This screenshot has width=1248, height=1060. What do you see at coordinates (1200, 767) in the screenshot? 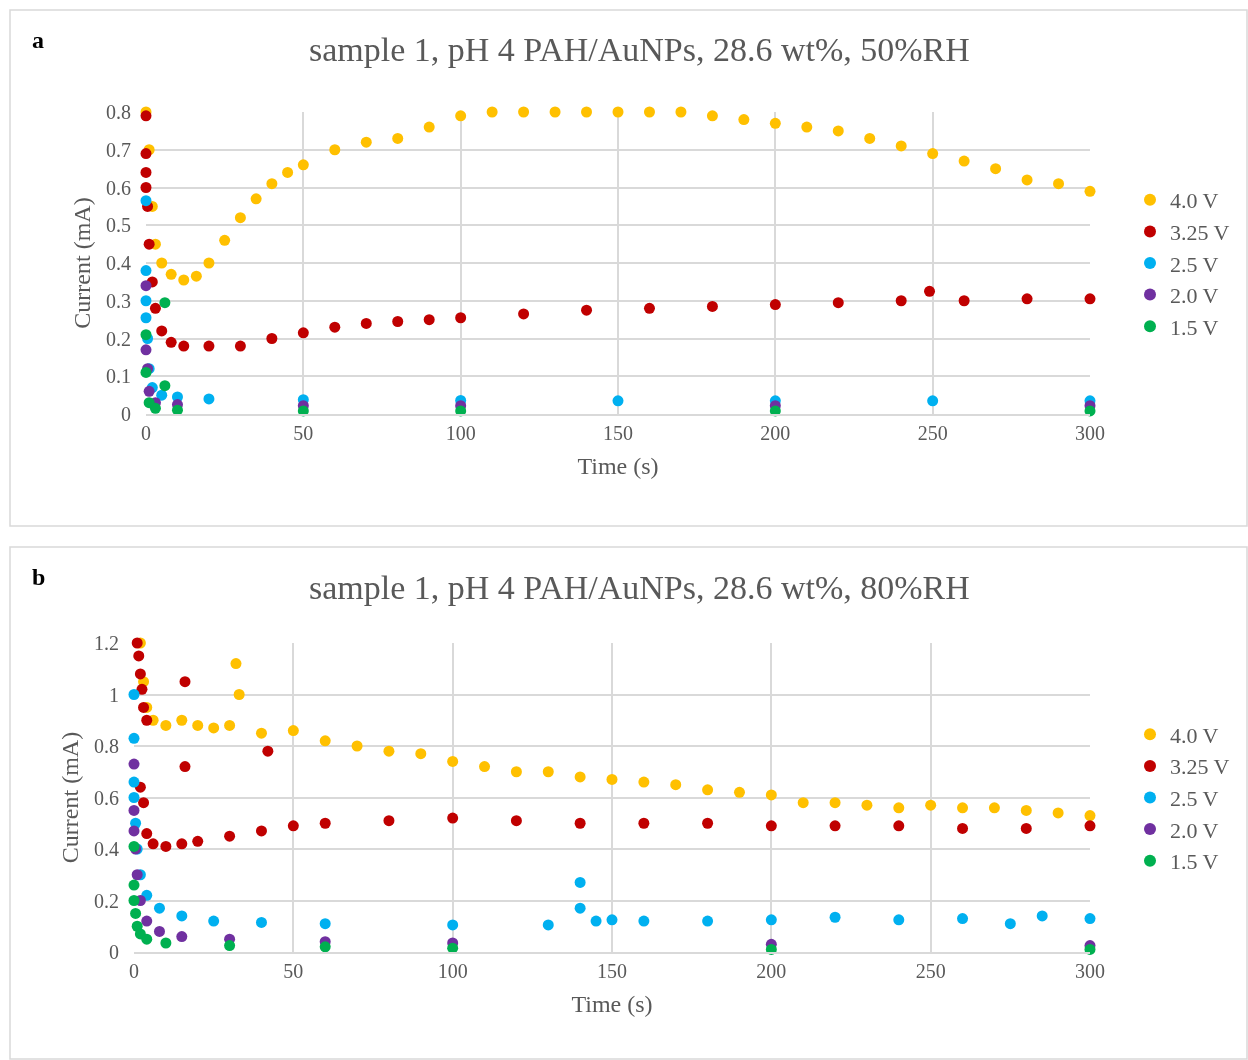
I see `legend-label: 3.25 V` at bounding box center [1200, 767].